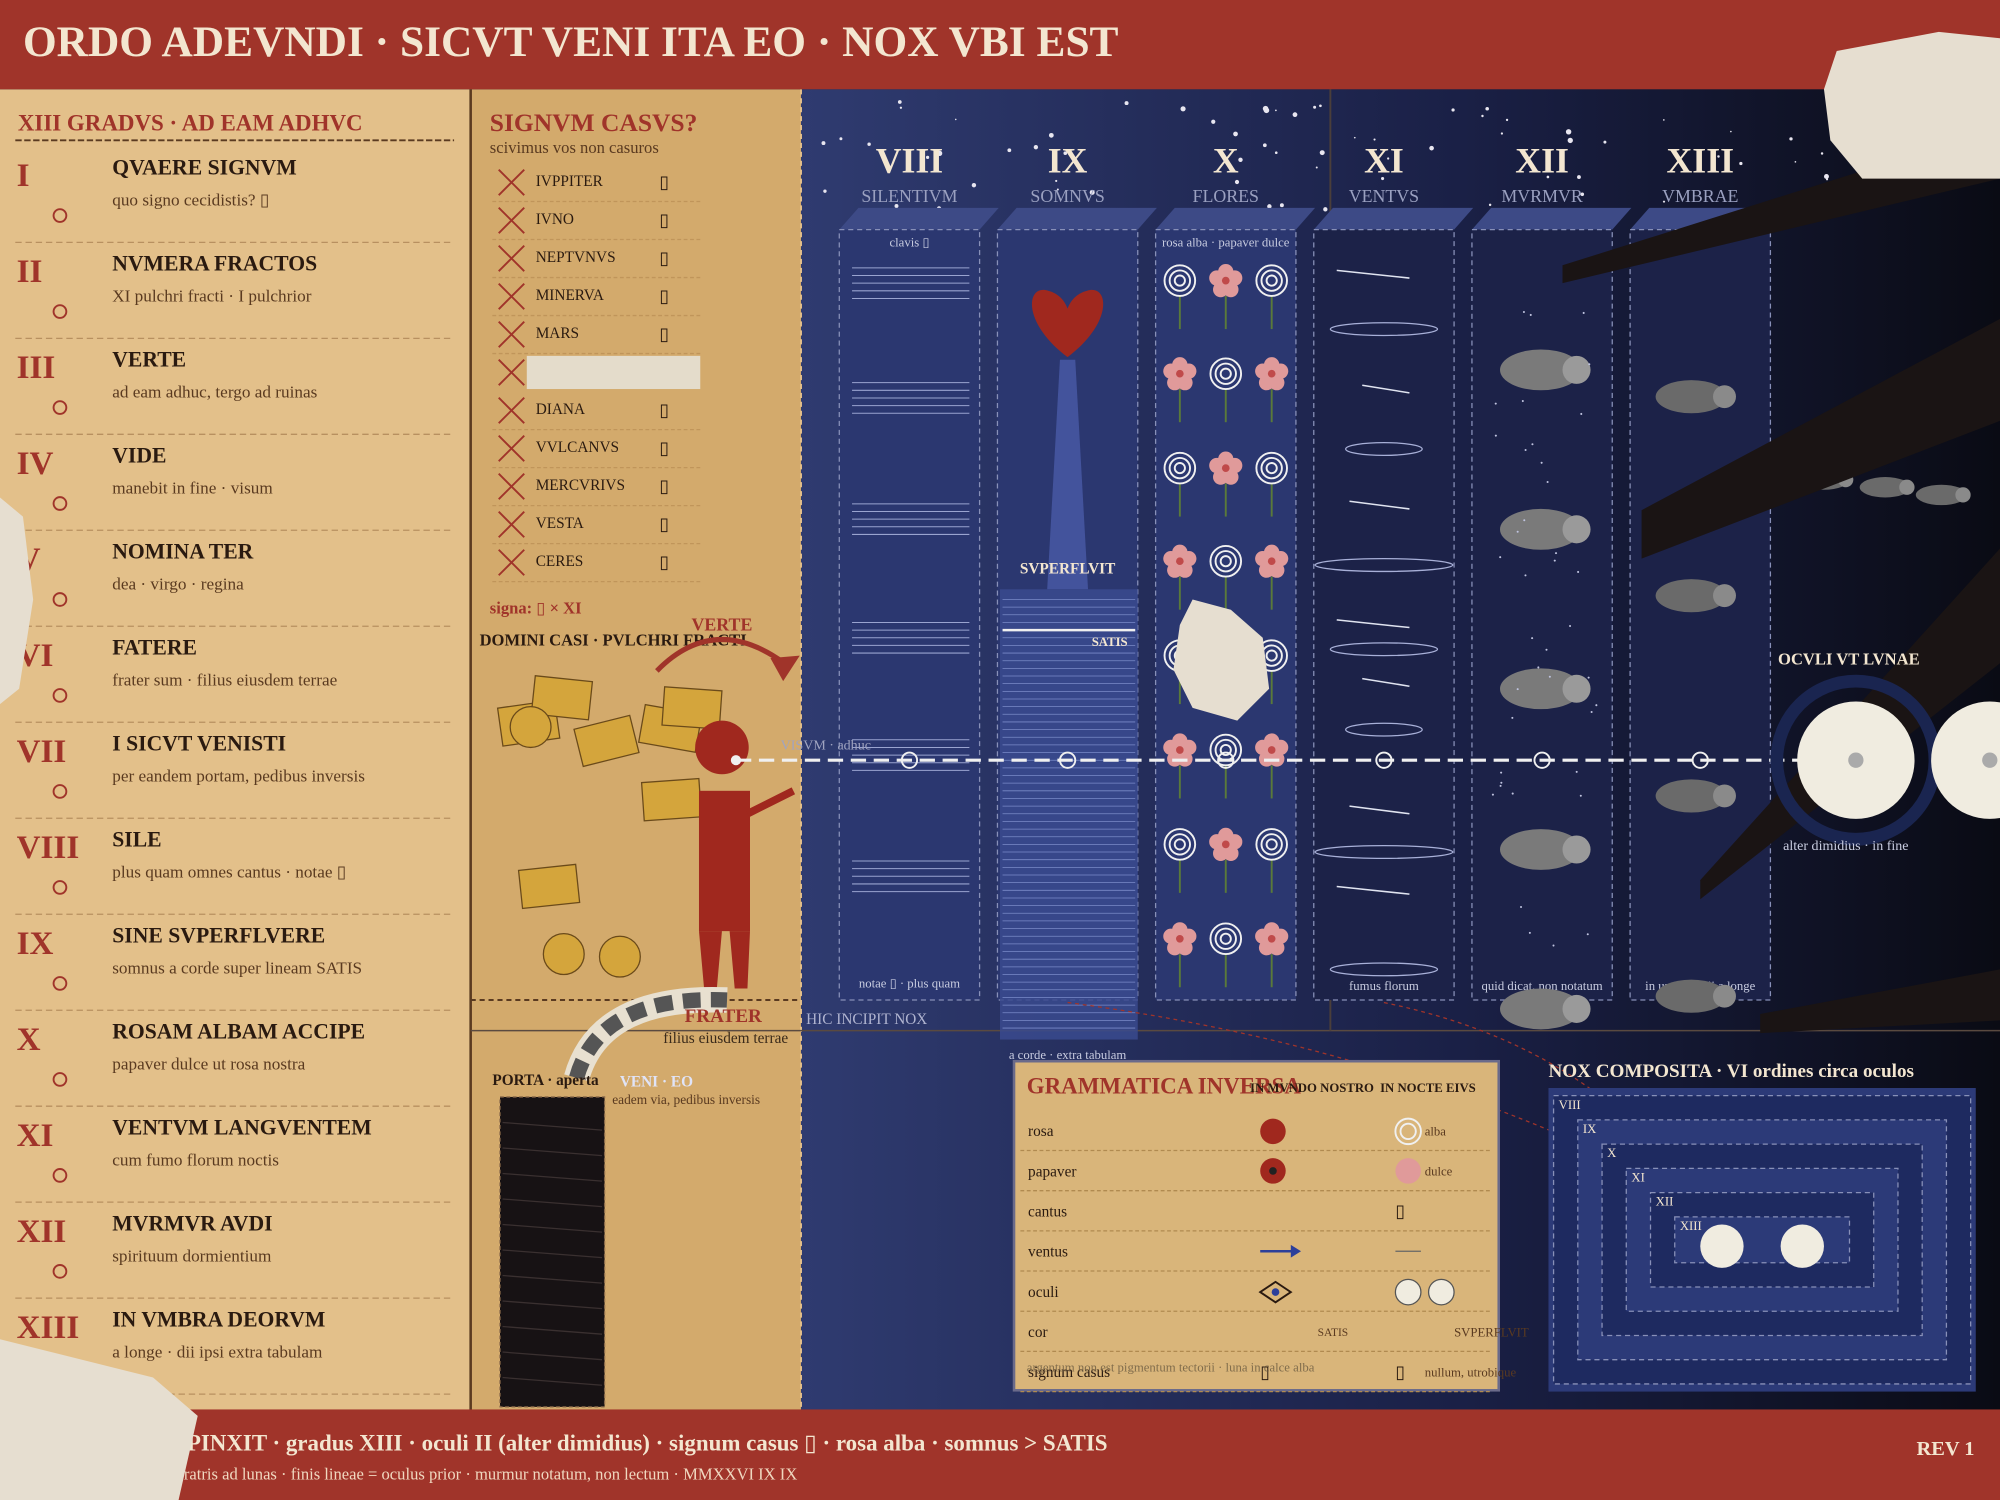 Image resolution: width=2000 pixels, height=1500 pixels. I want to click on god-name: CERES, so click(560, 561).